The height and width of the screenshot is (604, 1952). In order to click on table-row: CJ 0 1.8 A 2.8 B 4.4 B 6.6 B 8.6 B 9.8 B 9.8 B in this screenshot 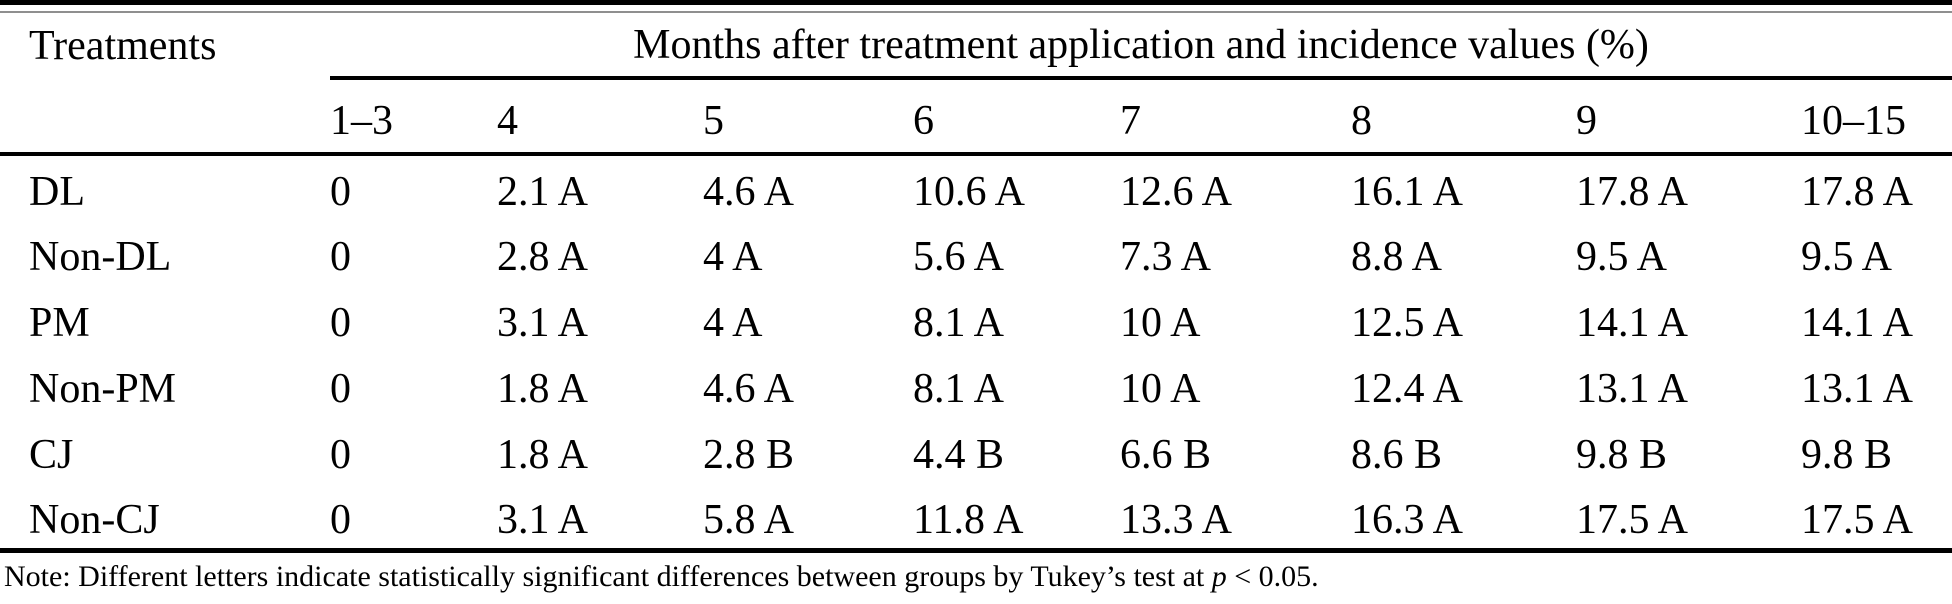, I will do `click(976, 451)`.